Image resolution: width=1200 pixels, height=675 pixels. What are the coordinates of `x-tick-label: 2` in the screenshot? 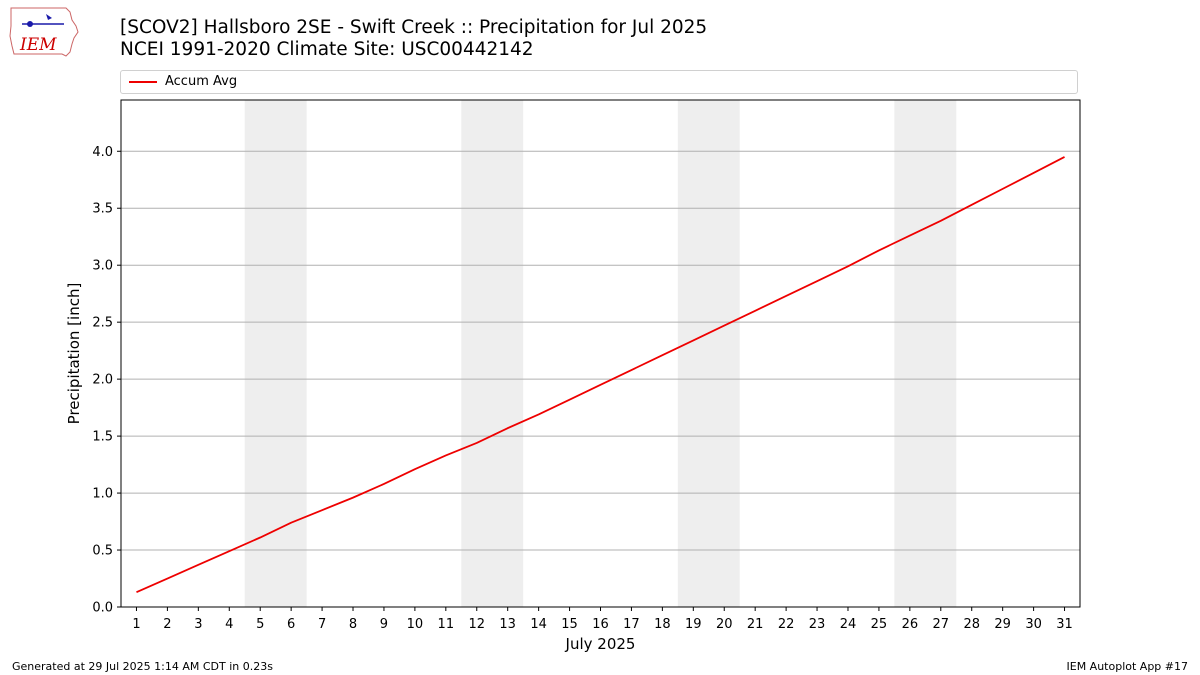 It's located at (167, 624).